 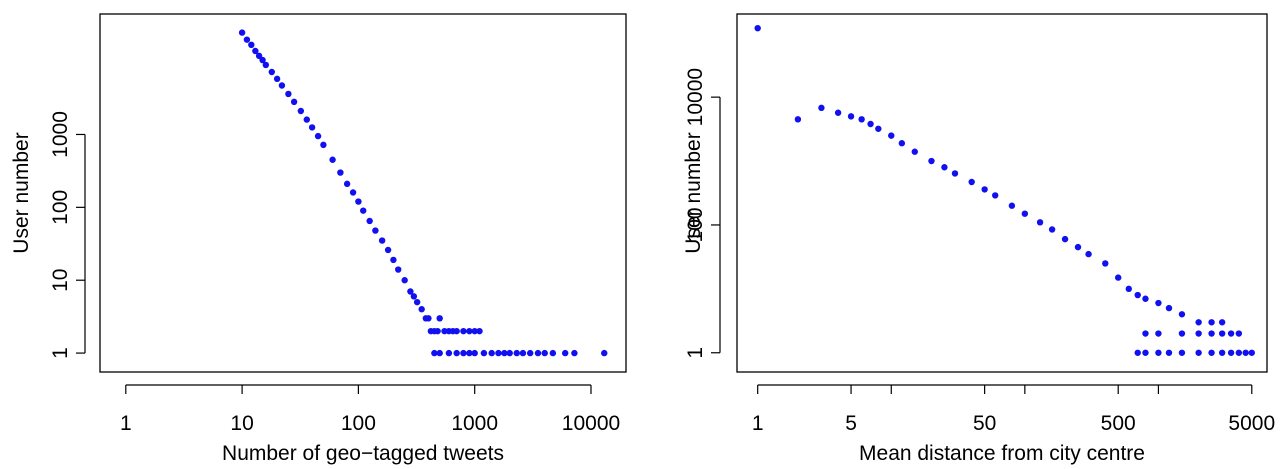 What do you see at coordinates (363, 453) in the screenshot?
I see `x-axis-title: Number of geo−tagged tweets` at bounding box center [363, 453].